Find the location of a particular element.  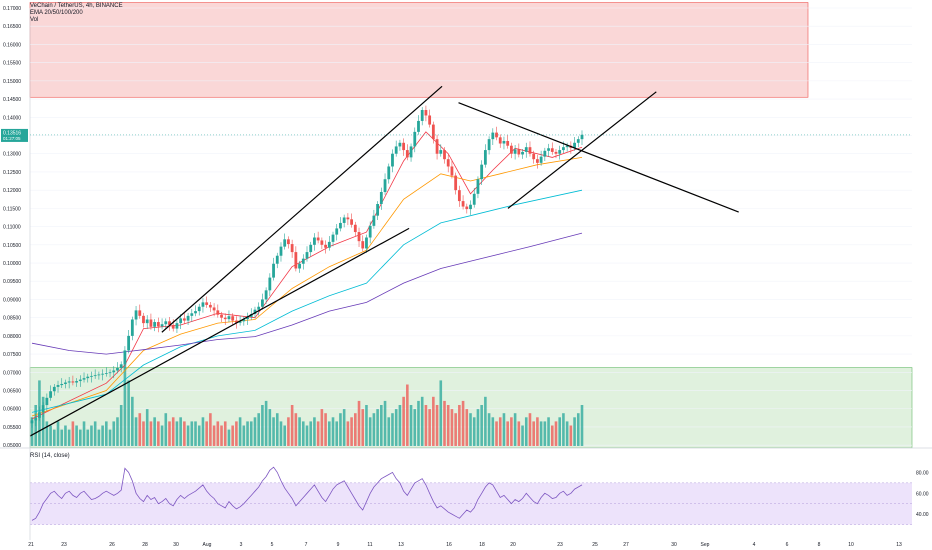

price-tick-label: 0.11500 is located at coordinates (12, 209).